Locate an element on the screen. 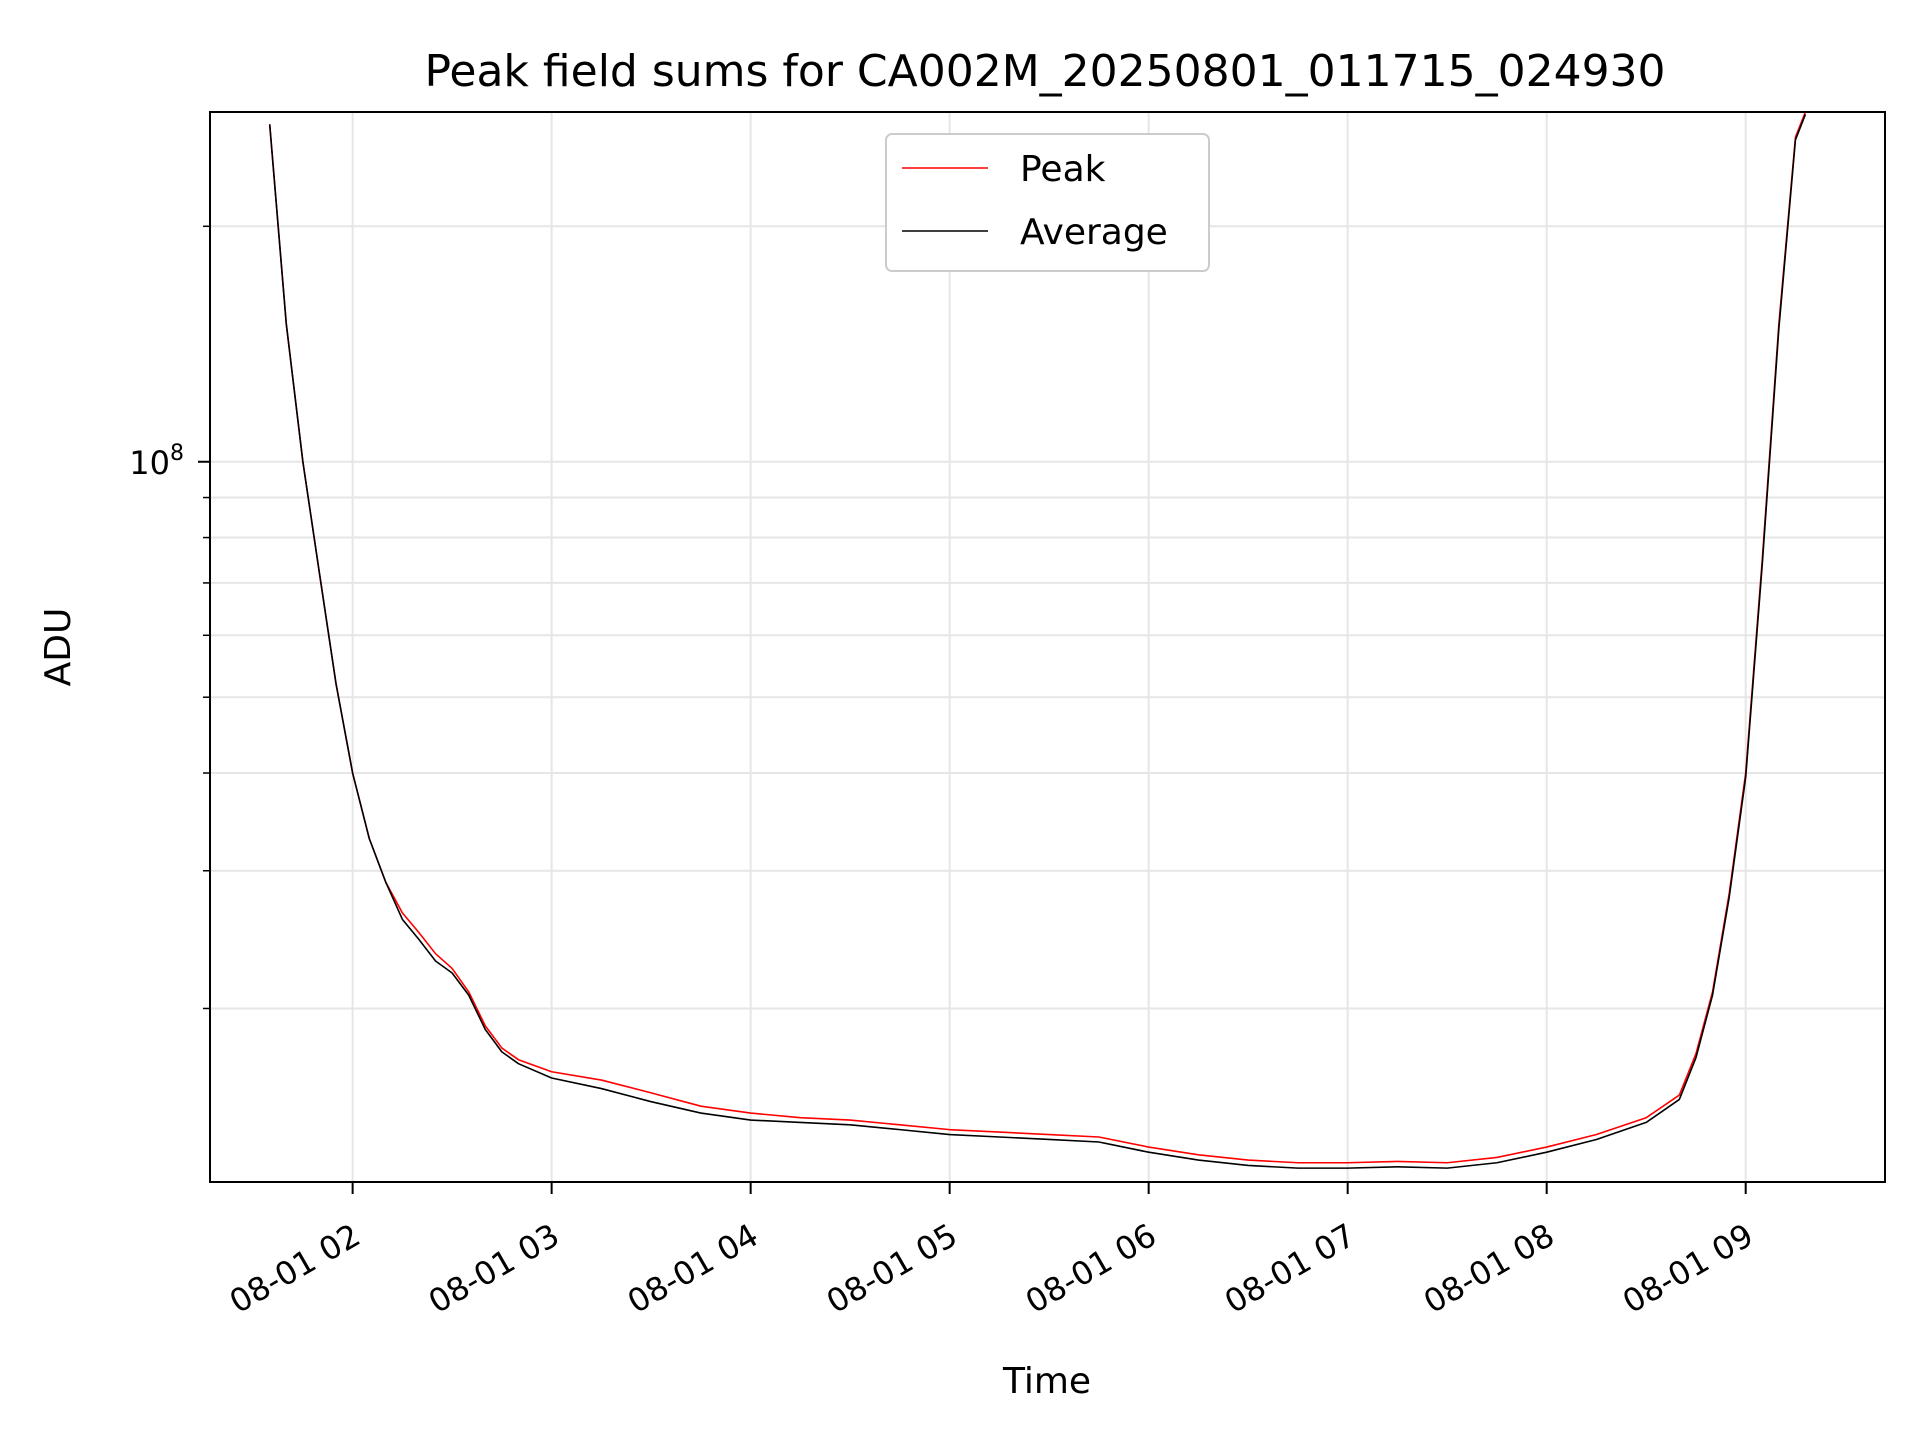 Image resolution: width=1920 pixels, height=1440 pixels. y-tick-label-exponent: 8 is located at coordinates (177, 453).